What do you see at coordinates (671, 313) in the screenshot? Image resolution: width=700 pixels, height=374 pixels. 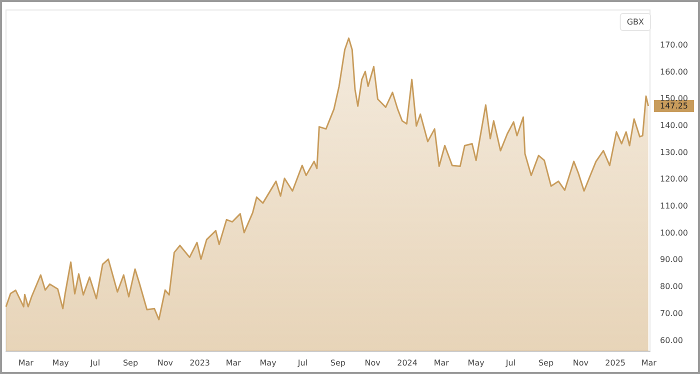 I see `y-tick-label: 70.00` at bounding box center [671, 313].